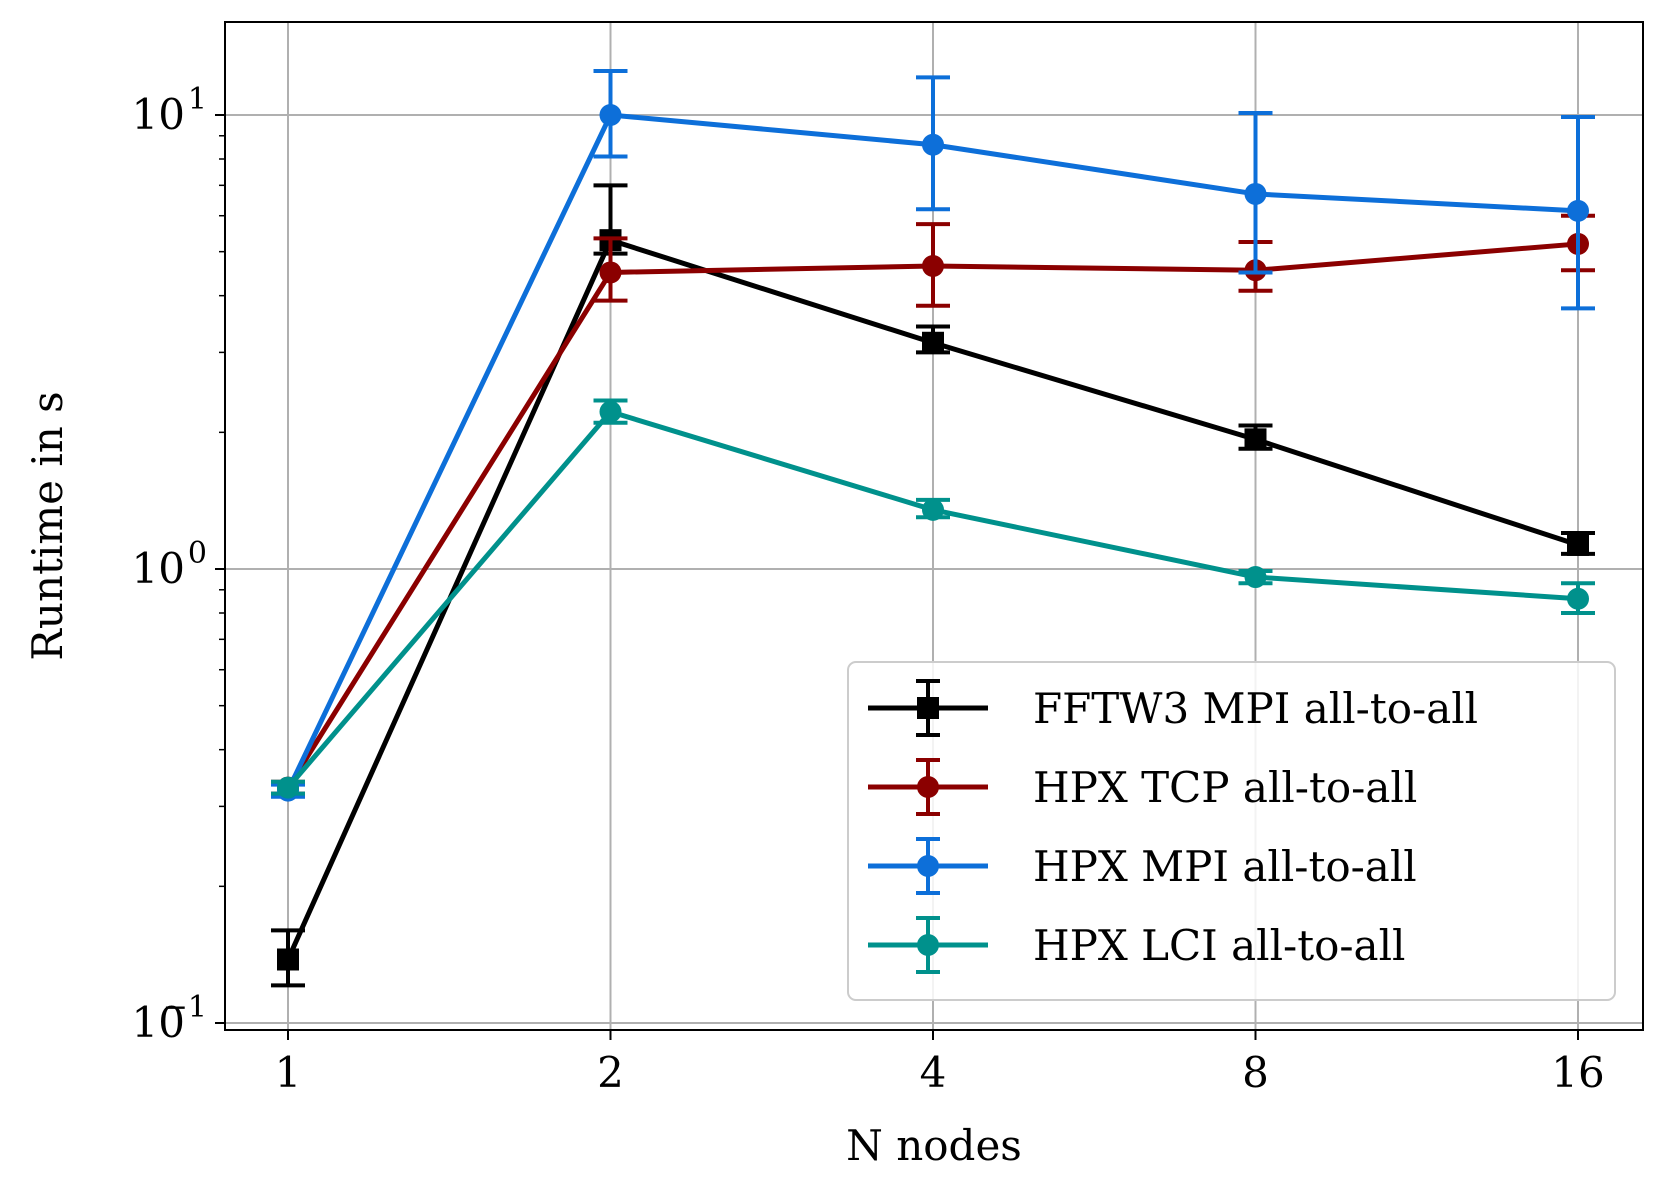 The width and height of the screenshot is (1661, 1195). What do you see at coordinates (1255, 708) in the screenshot?
I see `legend-label: FFTW3 MPI all-to-all` at bounding box center [1255, 708].